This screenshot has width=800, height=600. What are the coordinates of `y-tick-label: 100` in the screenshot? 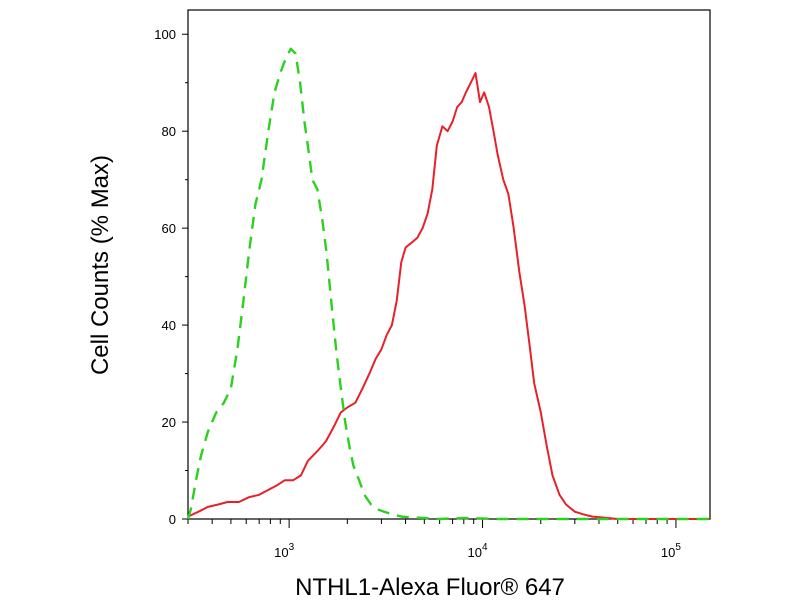 It's located at (165, 34).